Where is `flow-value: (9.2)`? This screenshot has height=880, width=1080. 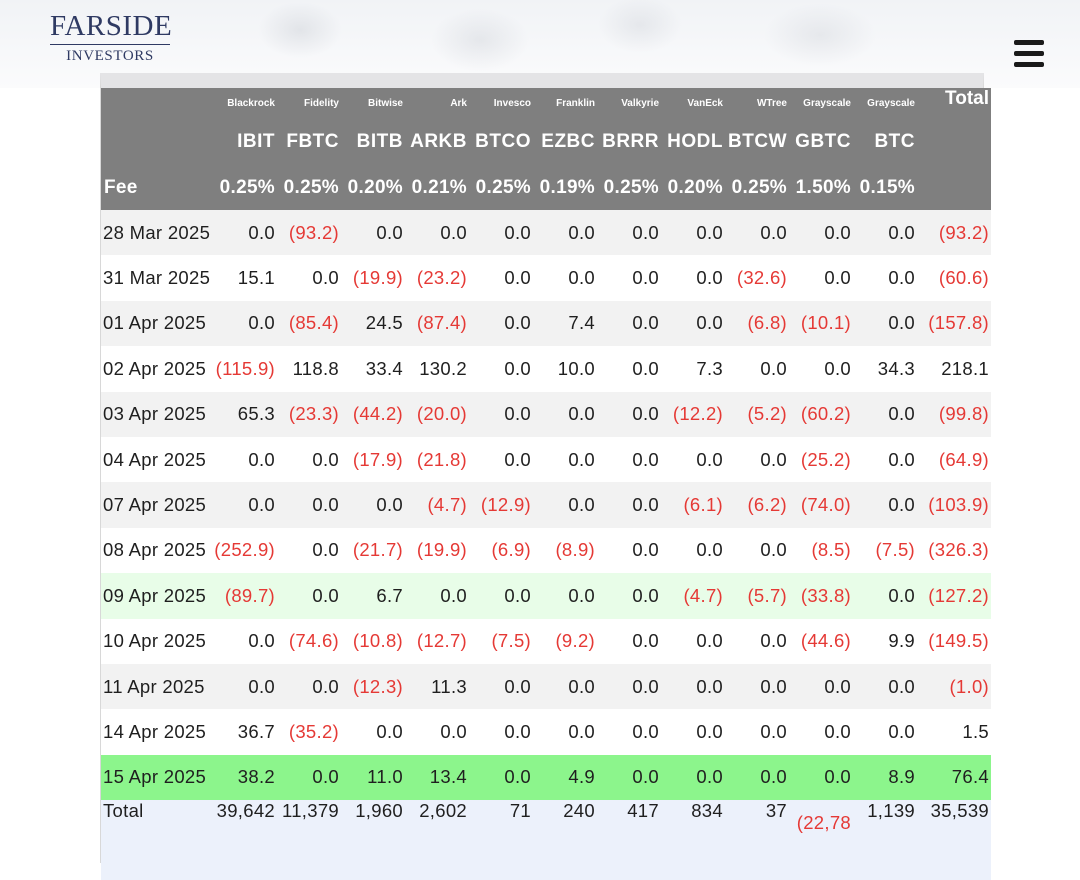
flow-value: (9.2) is located at coordinates (565, 641).